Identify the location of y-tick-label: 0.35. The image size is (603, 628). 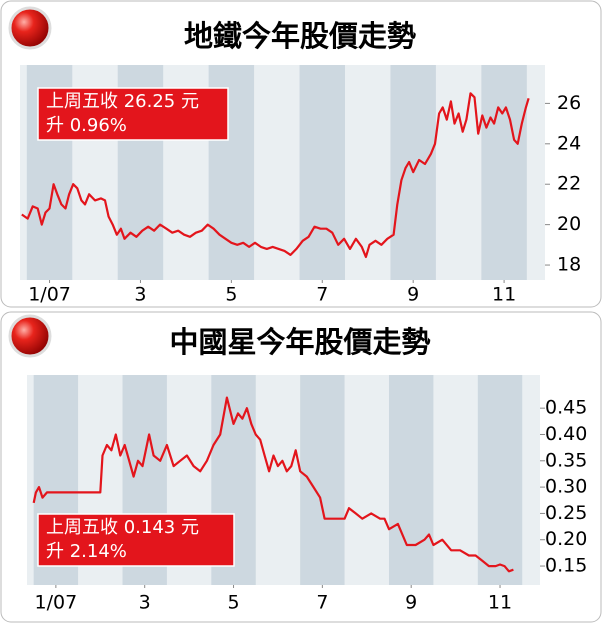
(566, 460).